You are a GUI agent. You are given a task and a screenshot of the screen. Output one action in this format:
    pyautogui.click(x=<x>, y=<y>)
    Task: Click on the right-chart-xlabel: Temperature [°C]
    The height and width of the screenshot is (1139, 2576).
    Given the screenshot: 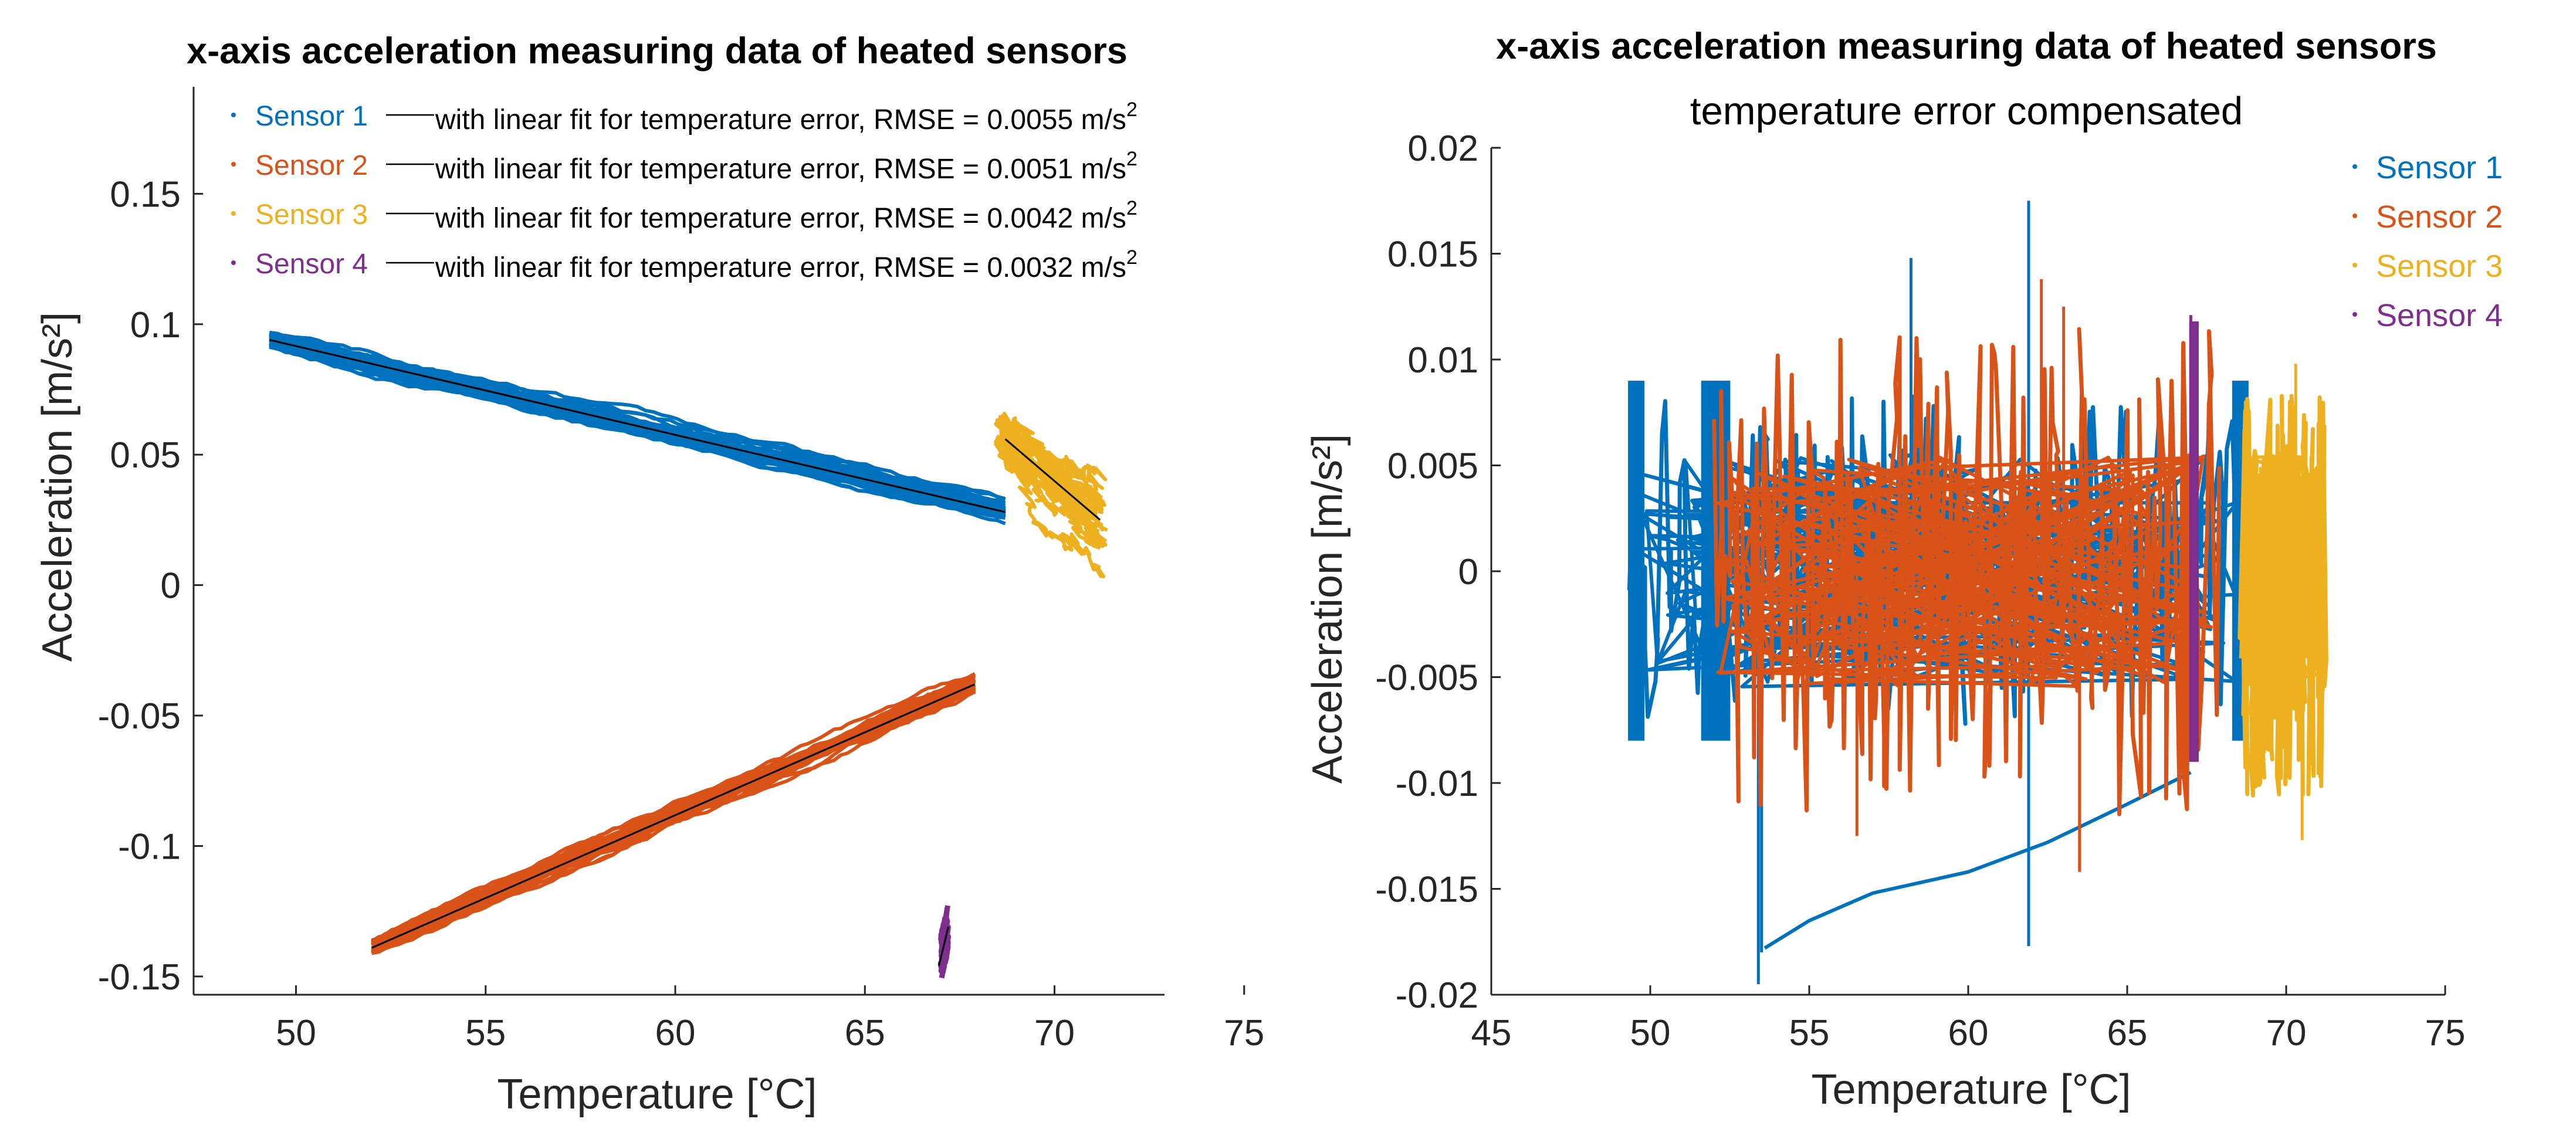 What is the action you would take?
    pyautogui.click(x=1971, y=1090)
    